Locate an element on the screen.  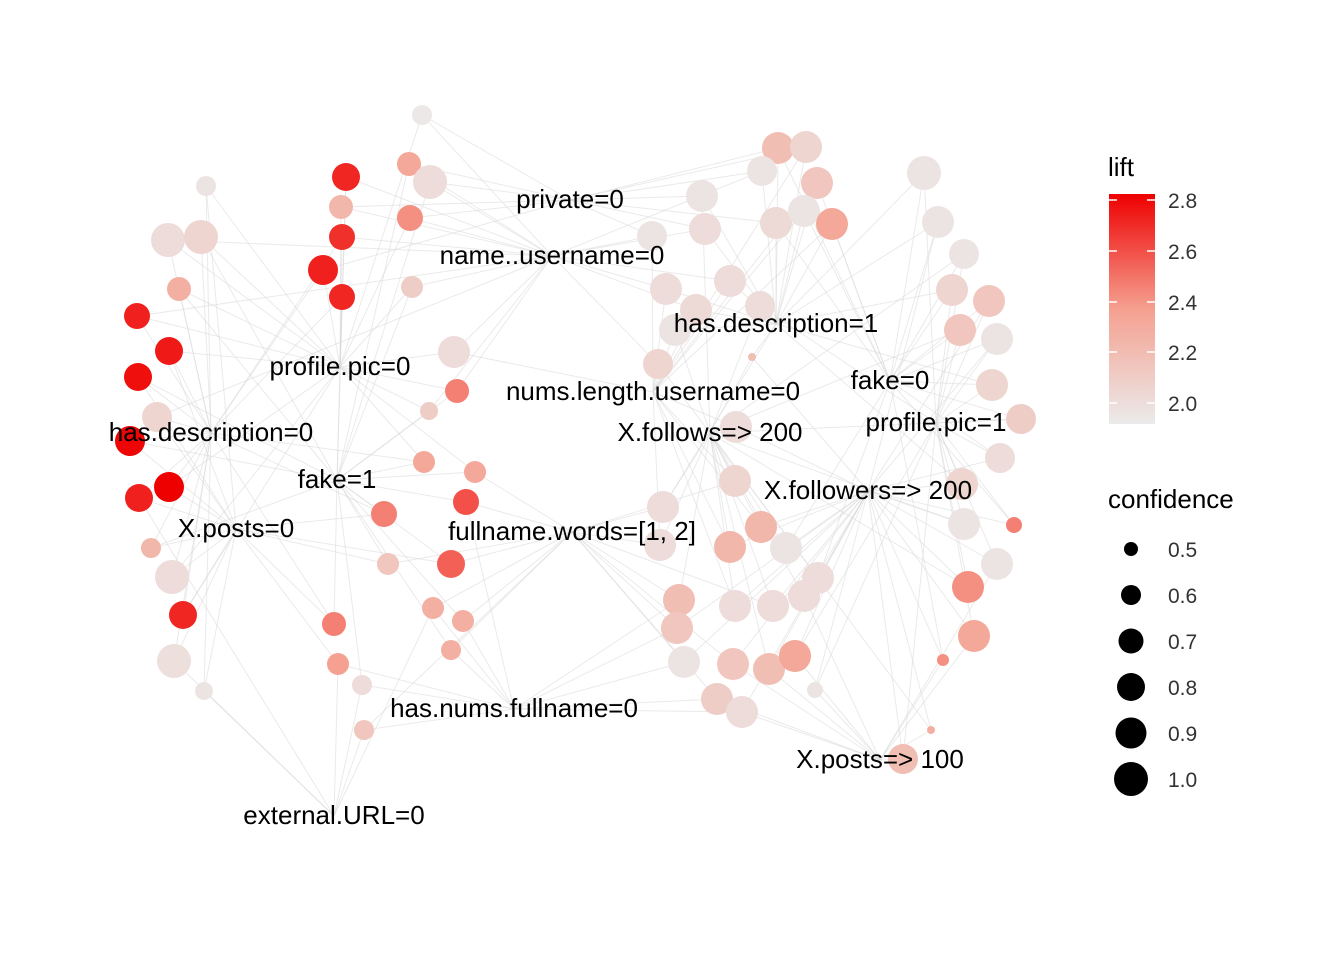
confidence-tick-label: 0.9 is located at coordinates (1182, 734).